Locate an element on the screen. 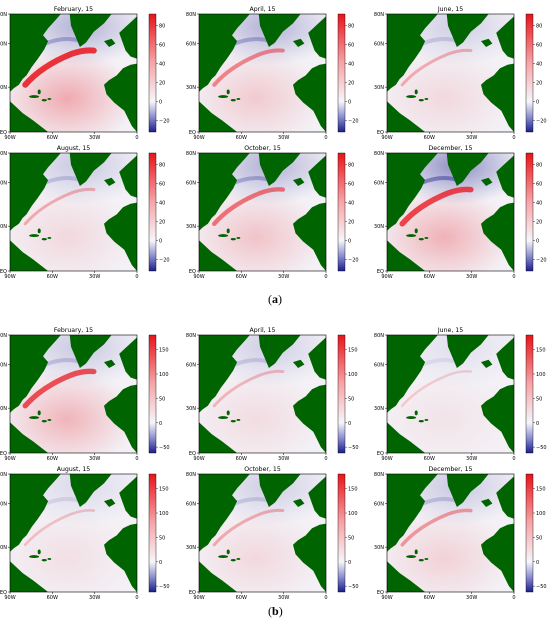 Image resolution: width=550 pixels, height=623 pixels. colorbar-tick-label: 150 is located at coordinates (164, 351).